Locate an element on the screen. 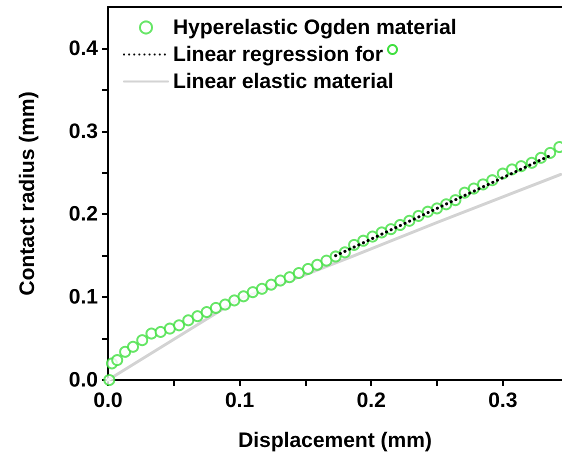  y-axis-title: Contact radius (mm) is located at coordinates (27, 193).